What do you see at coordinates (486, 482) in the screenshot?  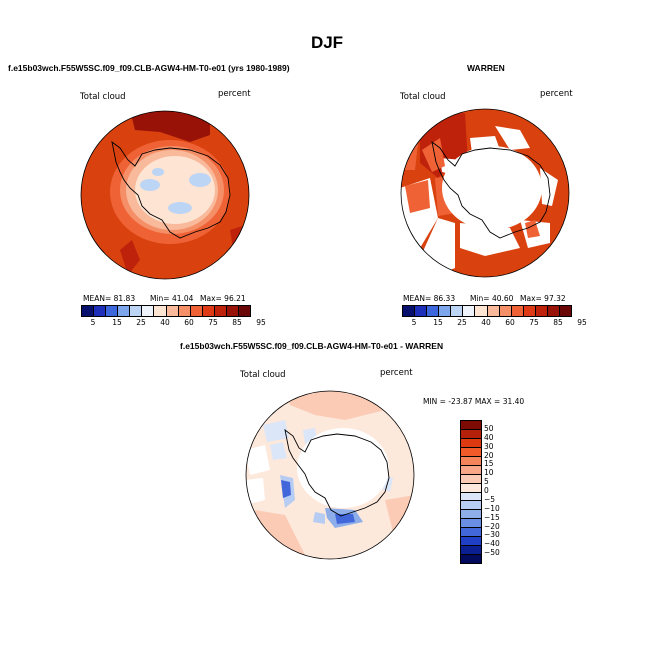 I see `diff-colorbar-tick-label: 5` at bounding box center [486, 482].